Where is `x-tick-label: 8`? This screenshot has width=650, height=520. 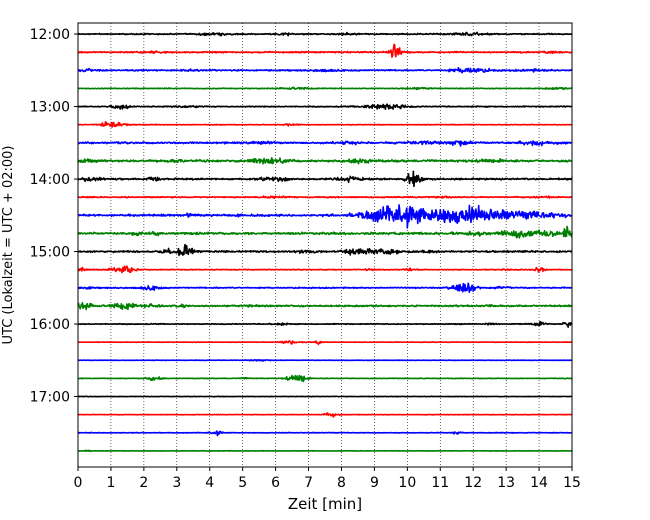
x-tick-label: 8 is located at coordinates (341, 483).